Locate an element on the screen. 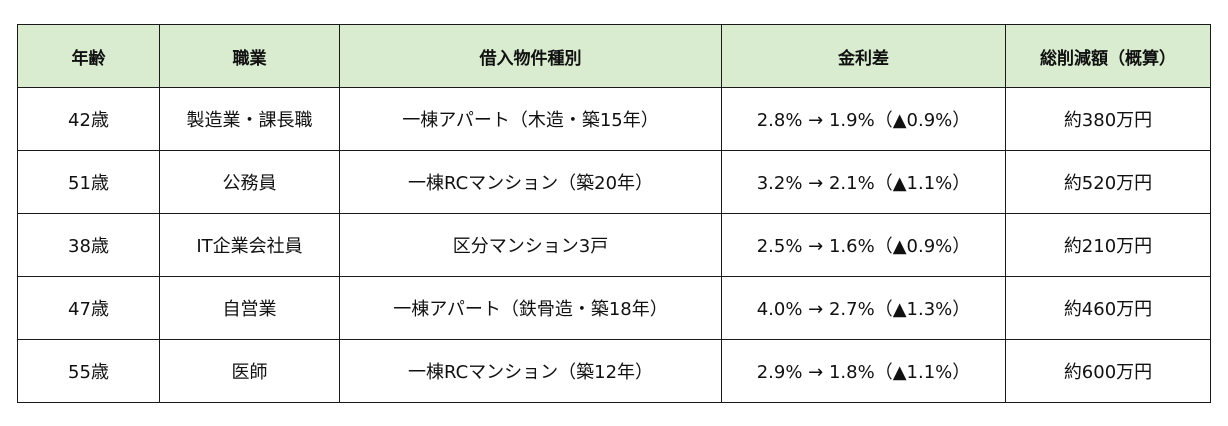 The height and width of the screenshot is (426, 1228). header-total-savings: 総削減額（概算） is located at coordinates (1108, 56).